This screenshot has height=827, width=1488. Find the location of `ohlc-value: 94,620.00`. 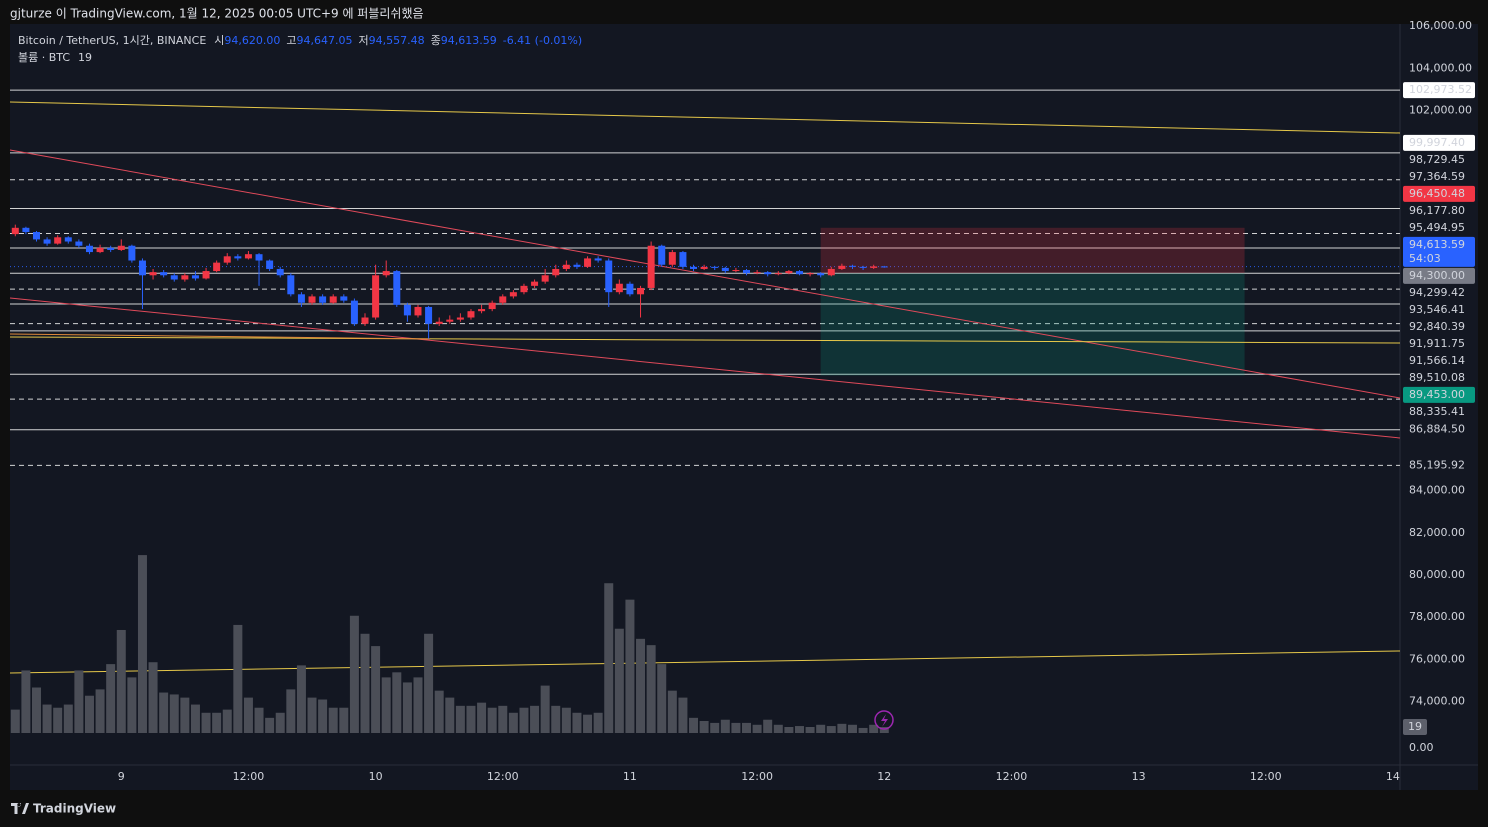

ohlc-value: 94,620.00 is located at coordinates (252, 40).